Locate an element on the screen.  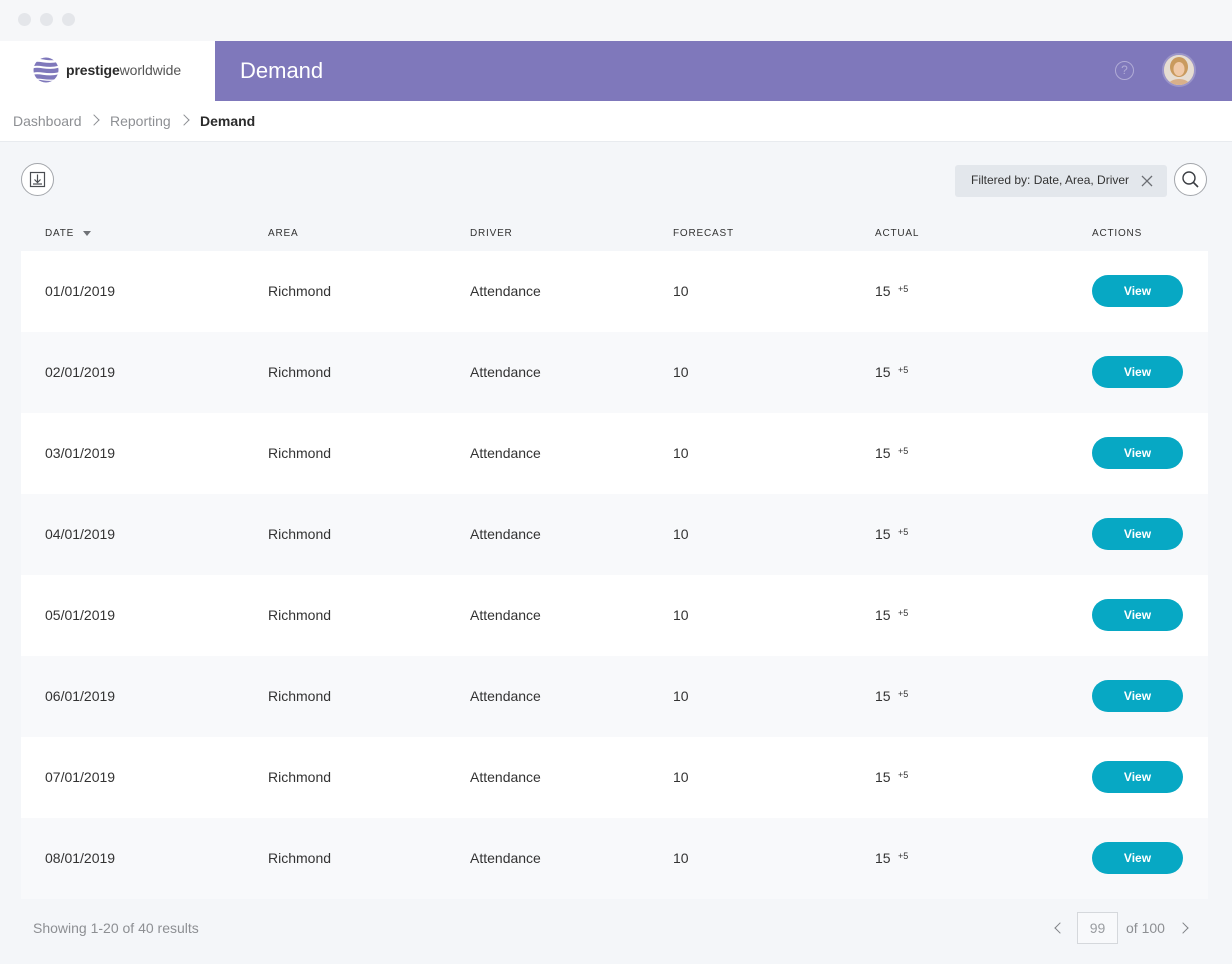
question-circle-icon: ? is located at coordinates (1124, 70).